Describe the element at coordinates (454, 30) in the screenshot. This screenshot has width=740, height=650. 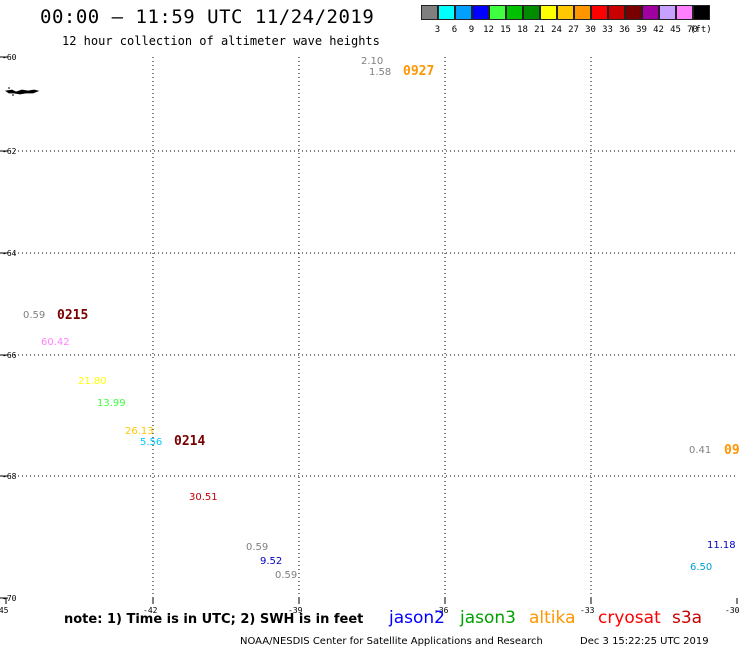
I see `legend-bin-label: 6` at that location.